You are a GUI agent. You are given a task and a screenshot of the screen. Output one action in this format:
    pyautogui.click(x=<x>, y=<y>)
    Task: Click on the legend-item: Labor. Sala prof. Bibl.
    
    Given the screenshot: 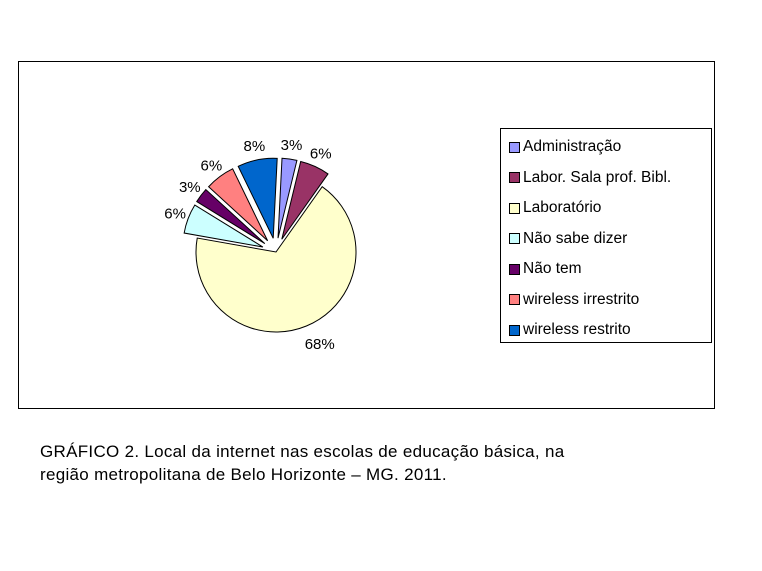 What is the action you would take?
    pyautogui.click(x=610, y=178)
    